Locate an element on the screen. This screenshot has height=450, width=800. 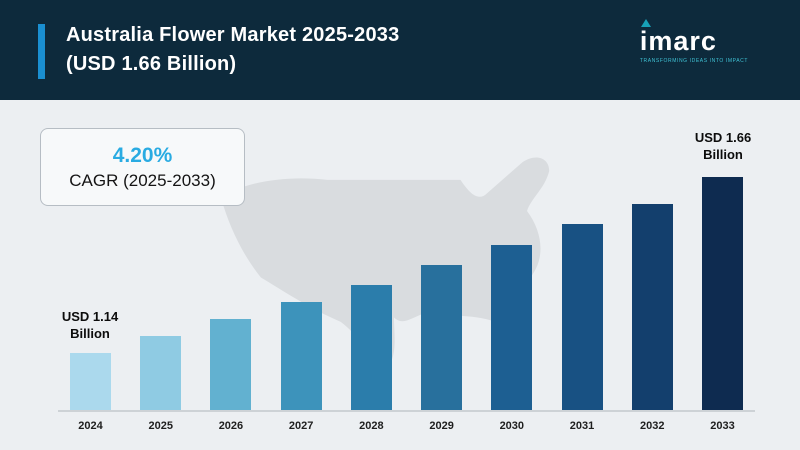
x-axis-label-2033: 2033 is located at coordinates (722, 426).